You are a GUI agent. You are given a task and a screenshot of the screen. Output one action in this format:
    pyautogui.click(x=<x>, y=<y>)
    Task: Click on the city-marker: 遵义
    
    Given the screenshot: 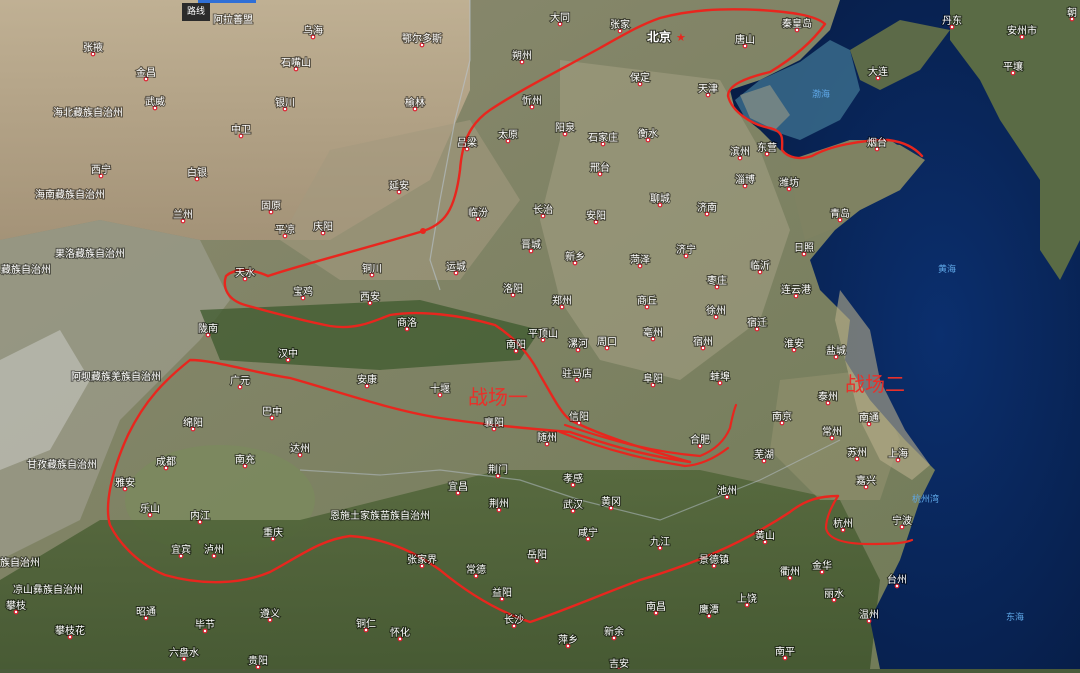 What is the action you would take?
    pyautogui.click(x=270, y=614)
    